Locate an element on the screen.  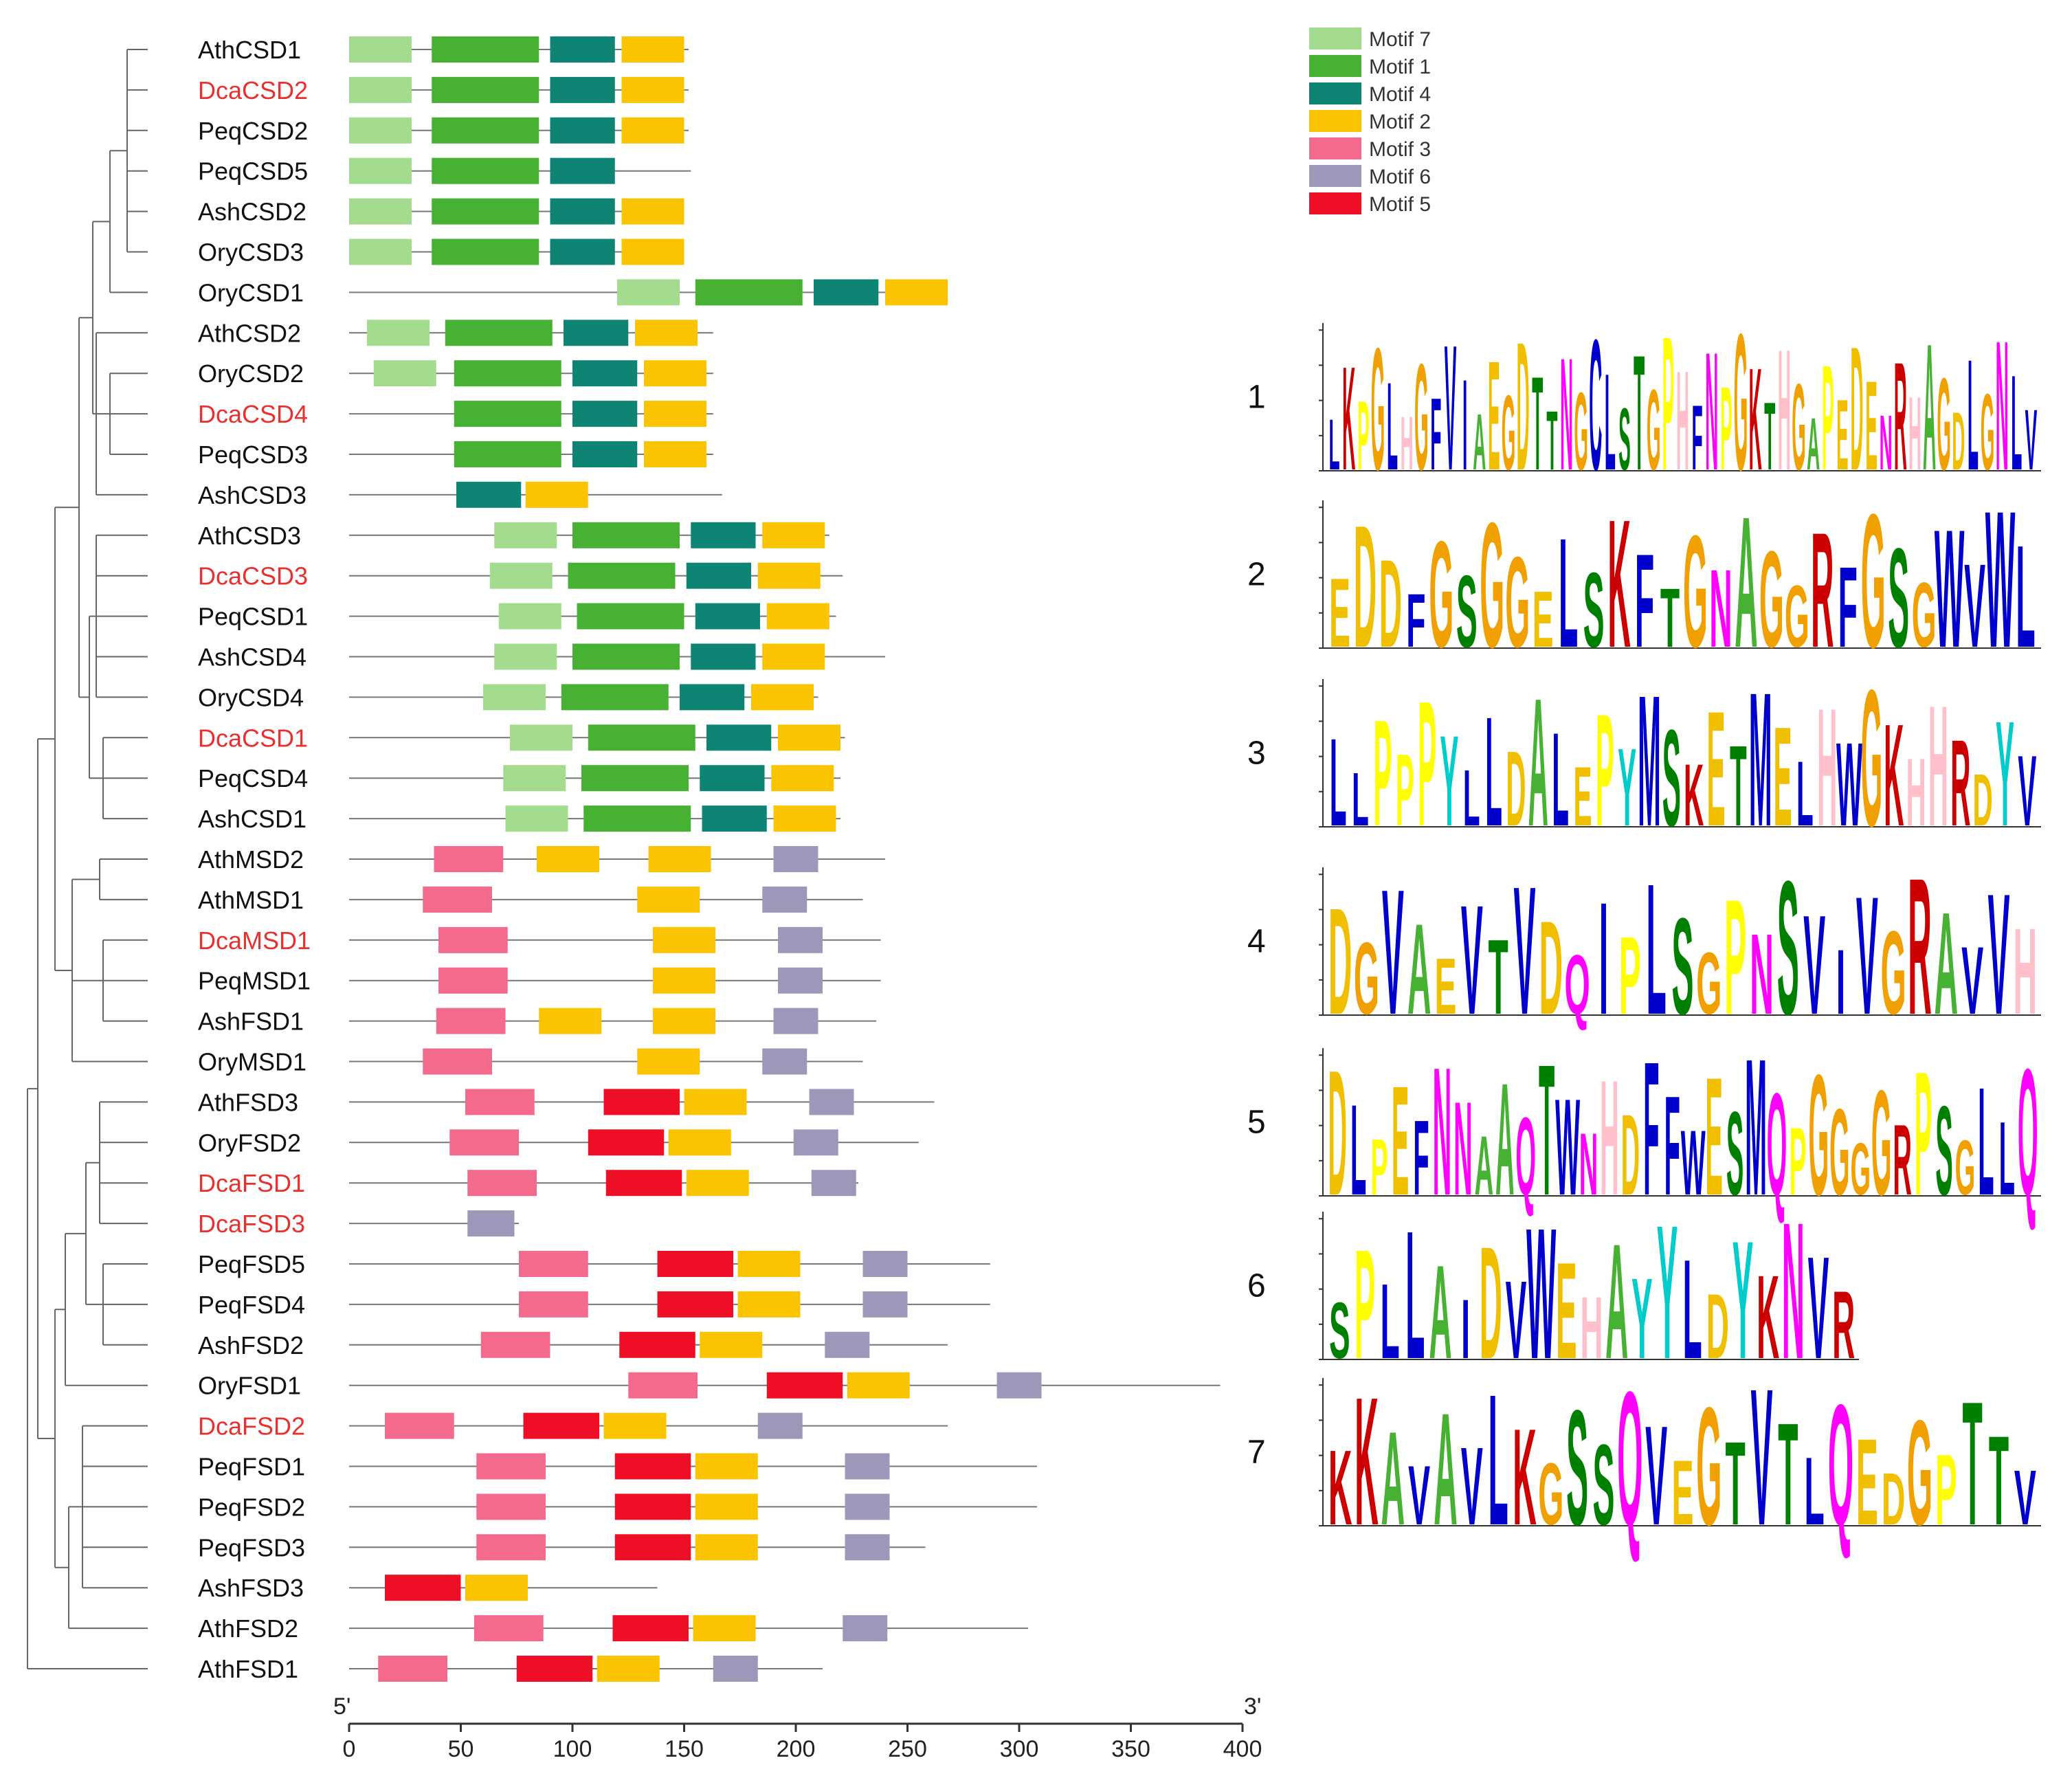
gene-row-peqfsd4: PeqFSD4 is located at coordinates (594, 1305).